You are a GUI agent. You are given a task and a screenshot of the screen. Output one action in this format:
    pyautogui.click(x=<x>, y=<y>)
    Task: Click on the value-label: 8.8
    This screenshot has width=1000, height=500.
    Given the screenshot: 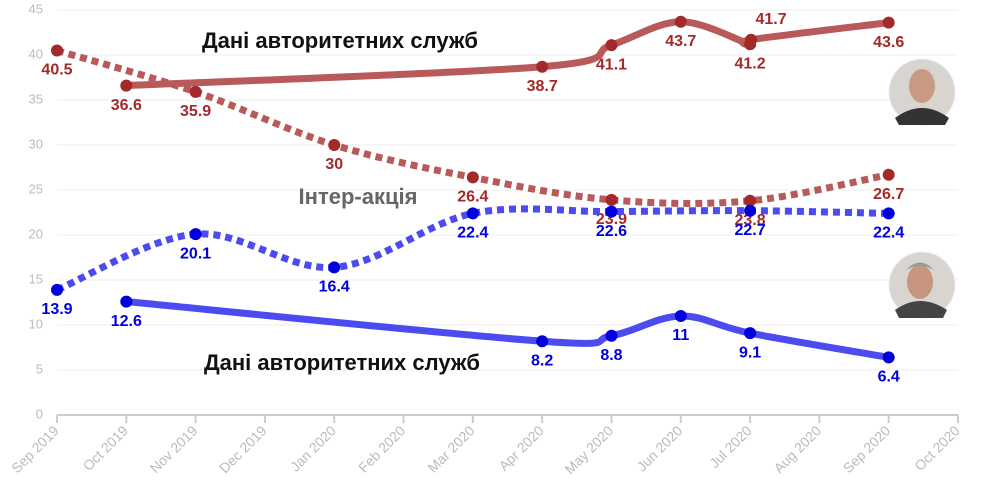 What is the action you would take?
    pyautogui.click(x=611, y=355)
    